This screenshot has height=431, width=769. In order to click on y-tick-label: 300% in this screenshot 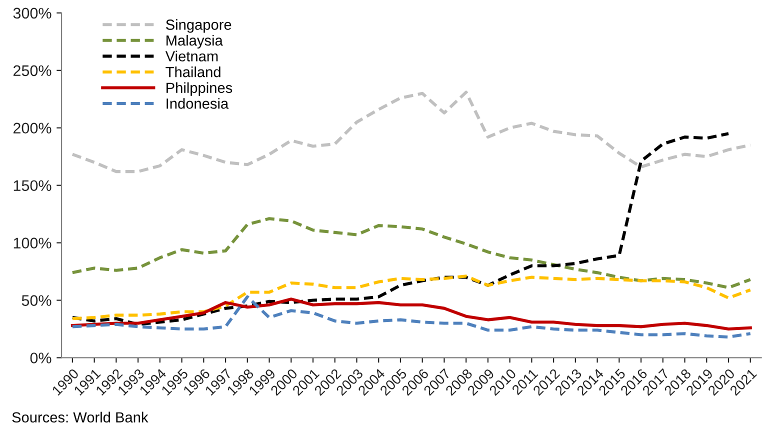, I will do `click(32, 13)`.